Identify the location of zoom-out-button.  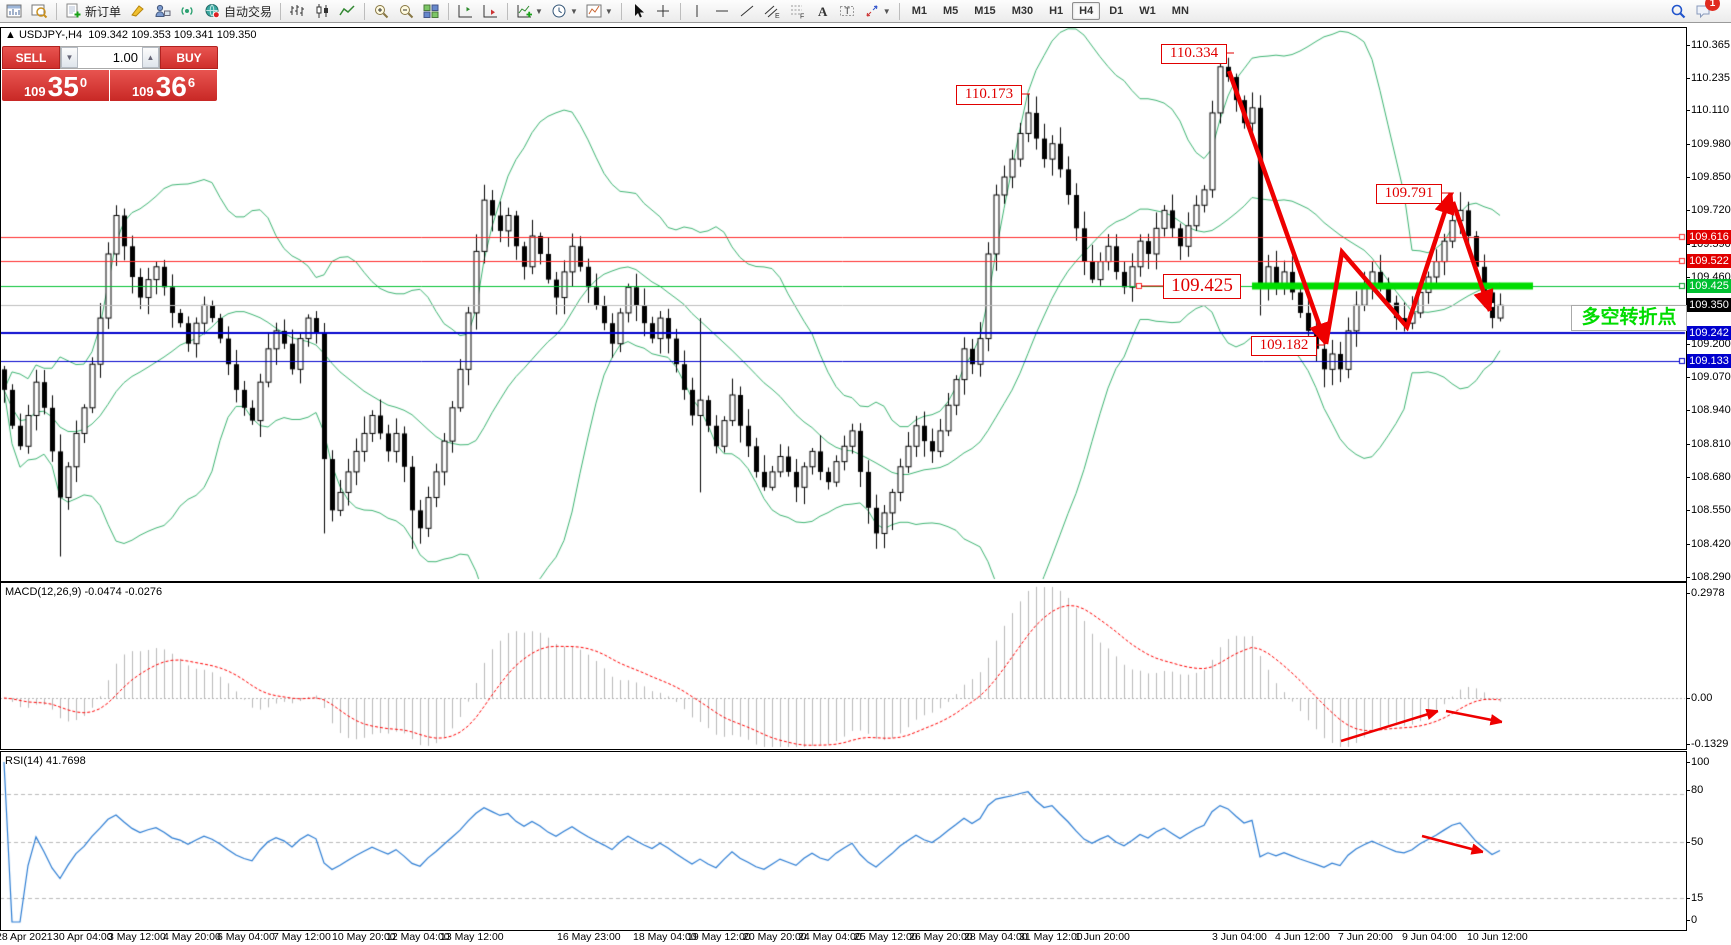
(406, 11).